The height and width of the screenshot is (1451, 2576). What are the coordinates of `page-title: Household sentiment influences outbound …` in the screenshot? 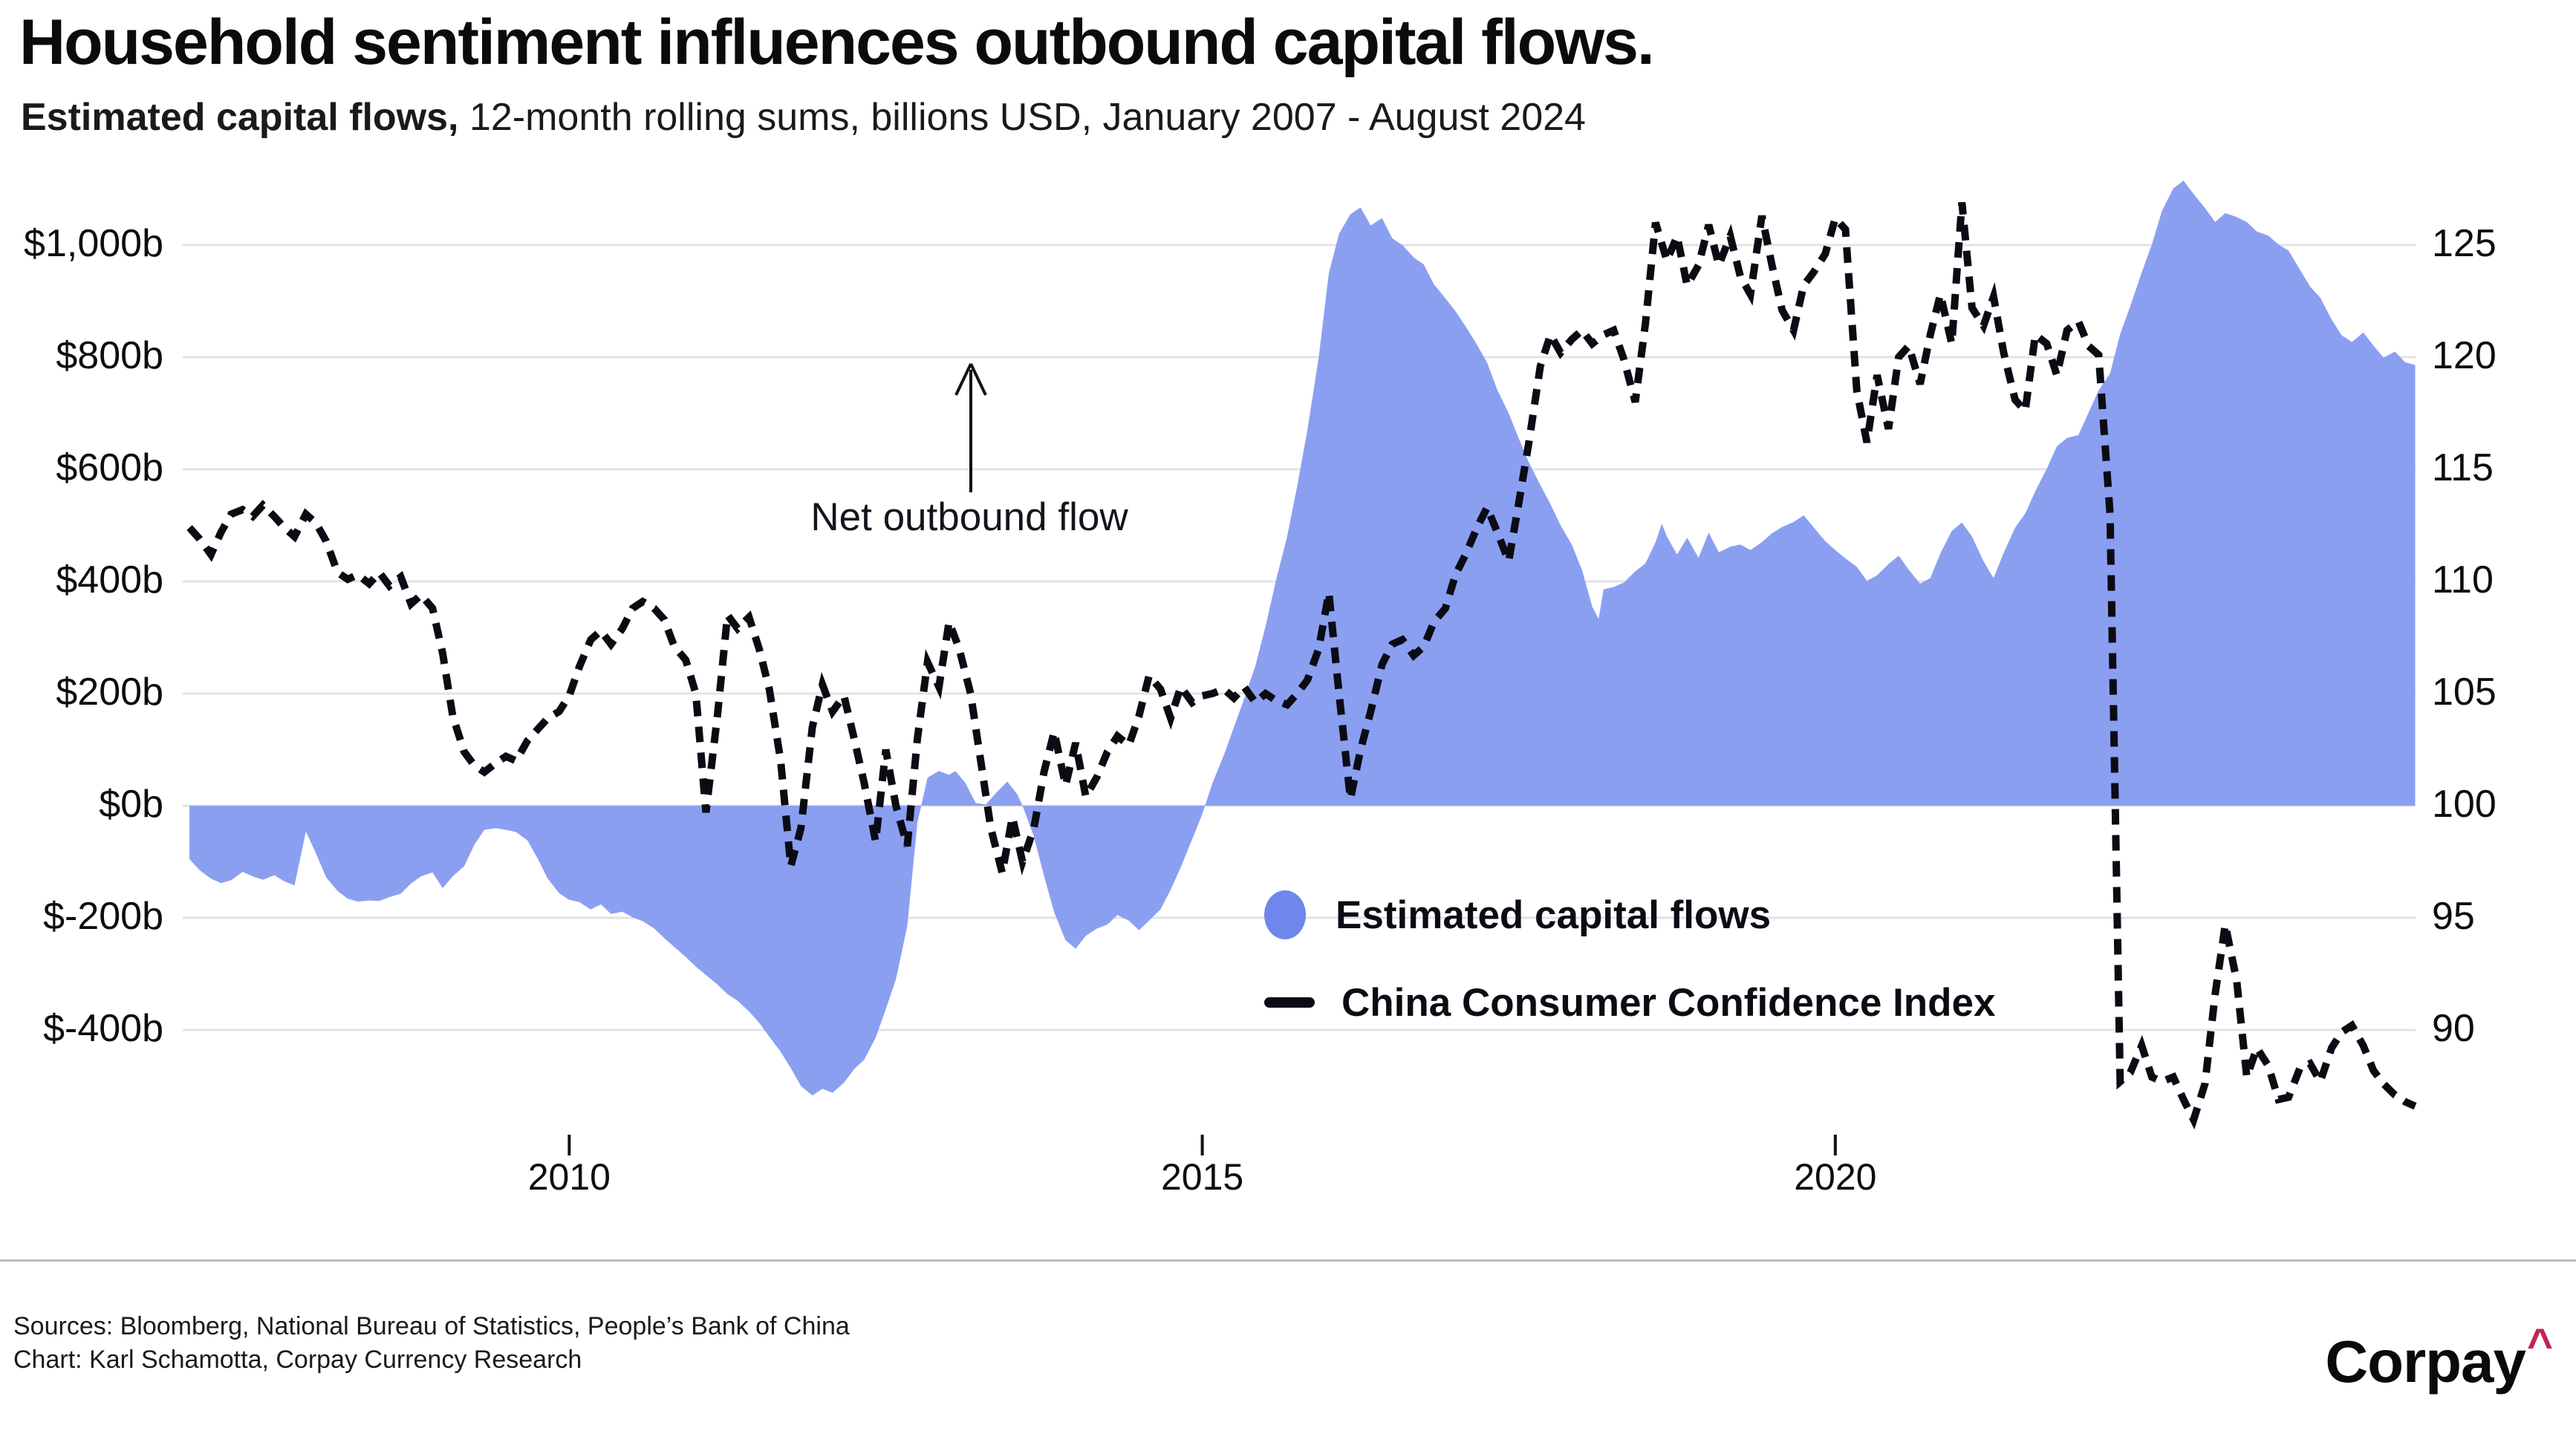 It's located at (837, 42).